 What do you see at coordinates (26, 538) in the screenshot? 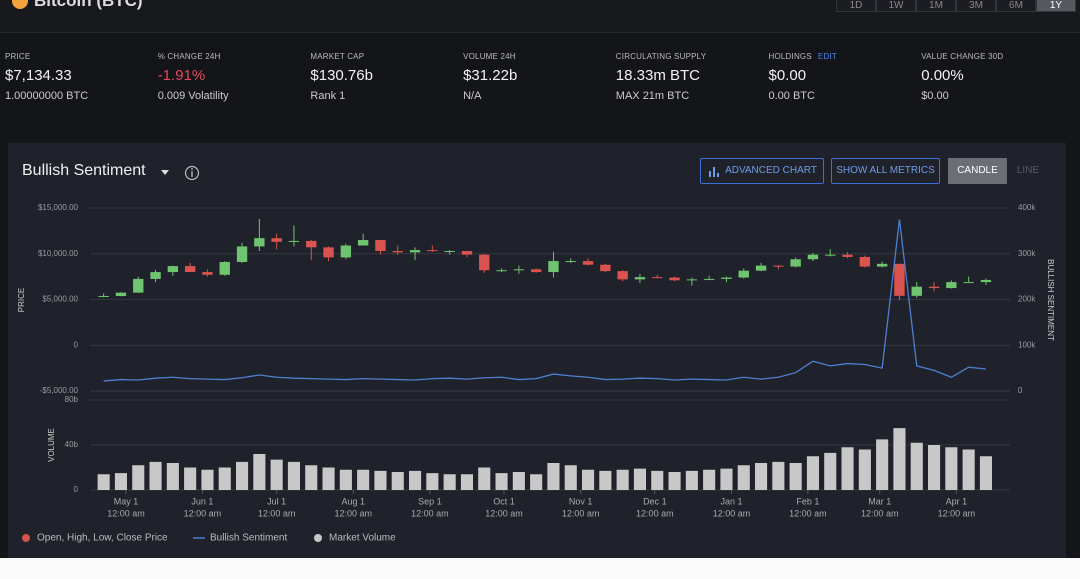
I see `legend-swatch` at bounding box center [26, 538].